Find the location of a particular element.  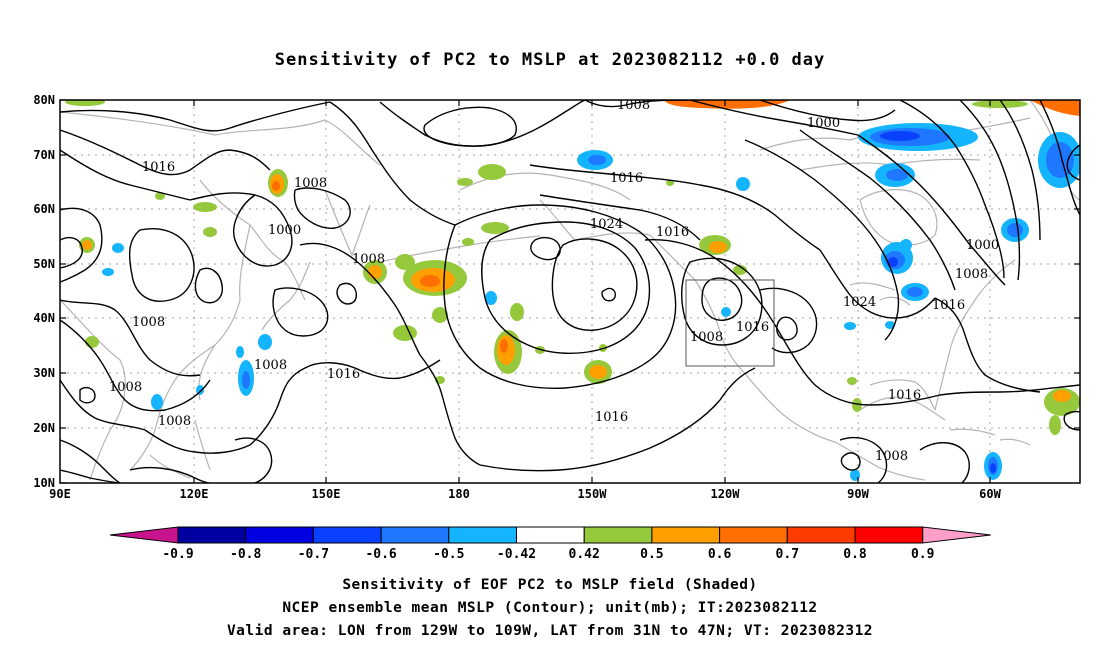

lat-label: 70N is located at coordinates (44, 155).